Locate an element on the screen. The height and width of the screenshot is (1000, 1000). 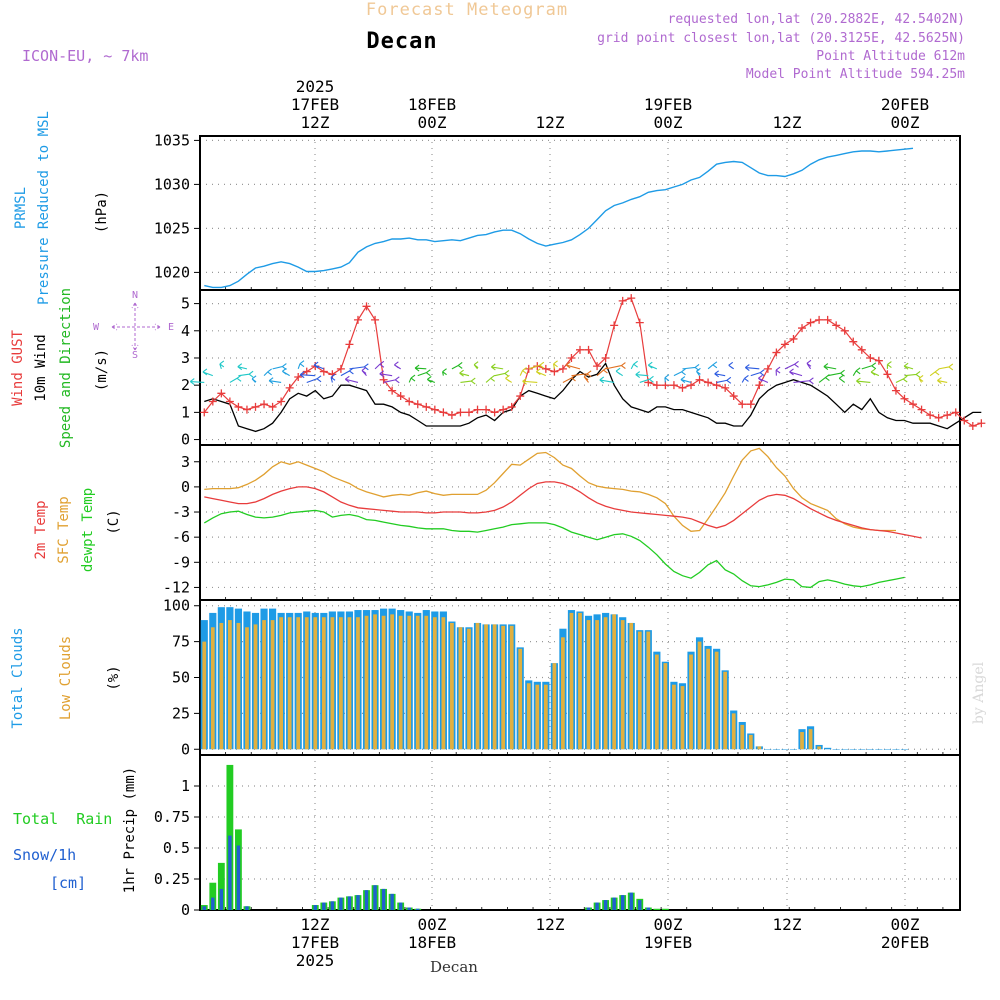
y-tick-label: 5 is located at coordinates (185, 304).